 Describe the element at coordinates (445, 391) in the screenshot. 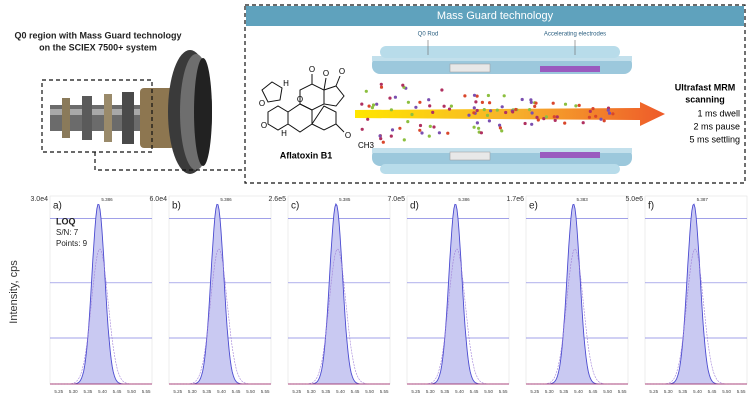

I see `x-tick-label: 5.35` at that location.